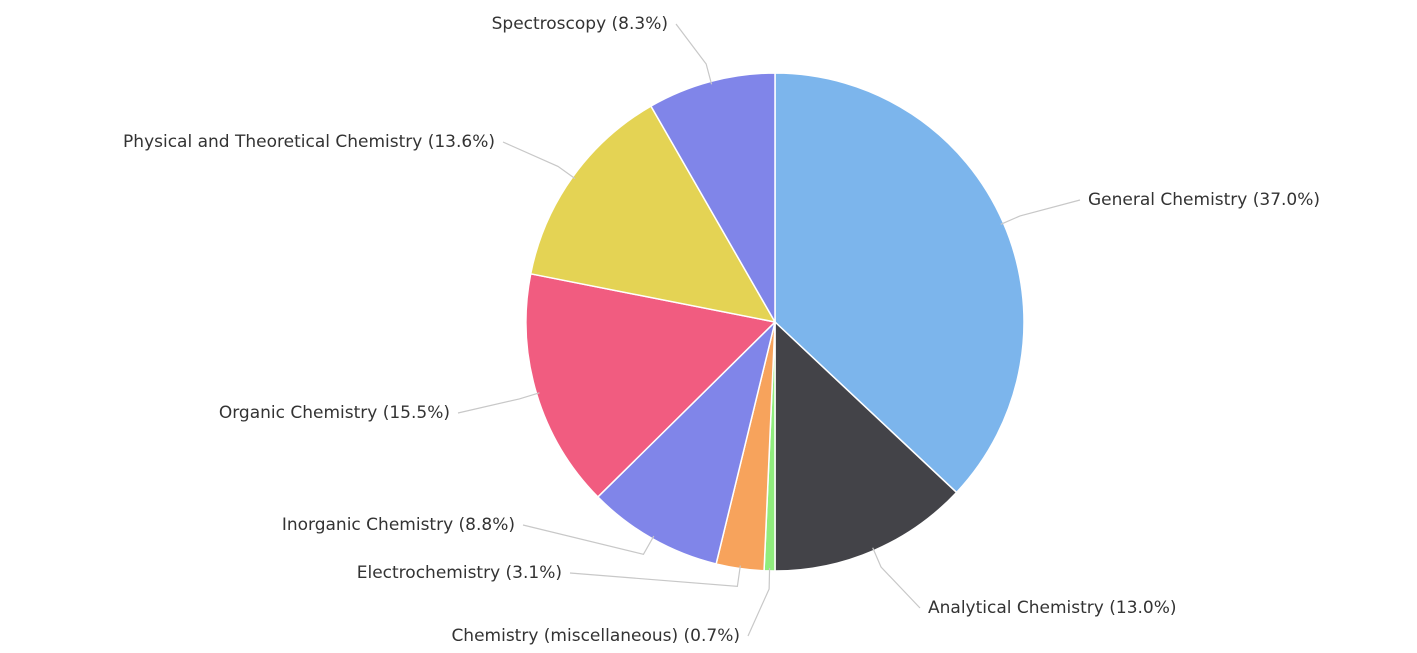  Describe the element at coordinates (459, 573) in the screenshot. I see `slice-label: Electrochemistry (3.1%)` at that location.